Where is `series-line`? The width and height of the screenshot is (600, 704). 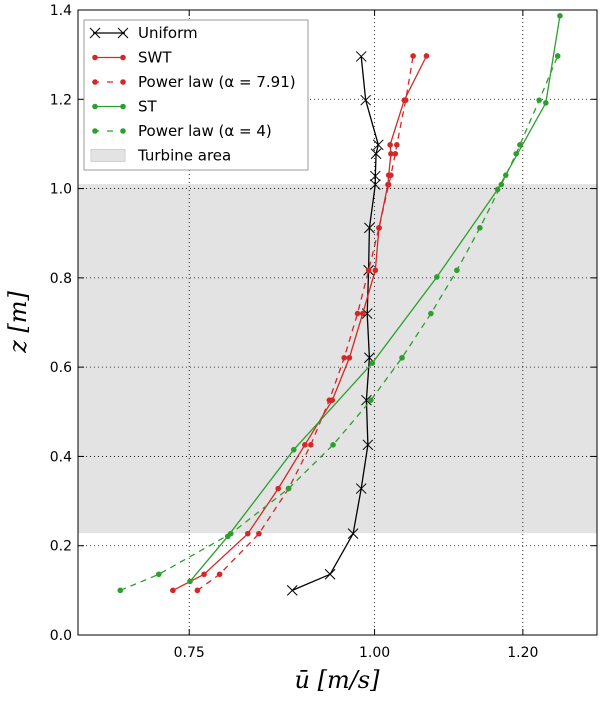
series-line is located at coordinates (335, 323).